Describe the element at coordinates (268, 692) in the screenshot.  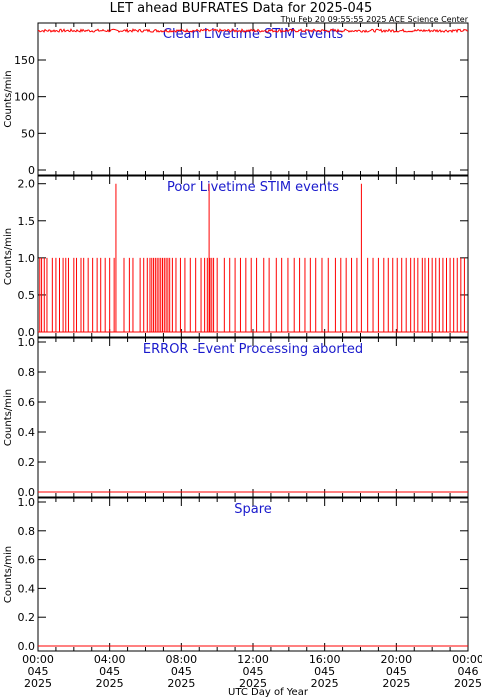
I see `x-axis-label: UTC Day of Year` at that location.